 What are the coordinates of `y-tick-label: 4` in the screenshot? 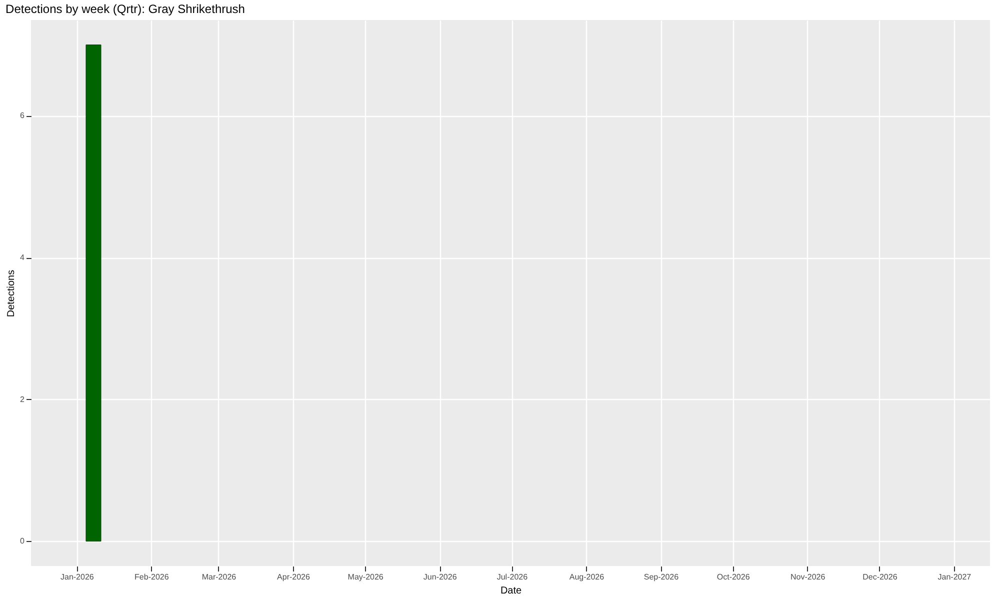 It's located at (23, 257).